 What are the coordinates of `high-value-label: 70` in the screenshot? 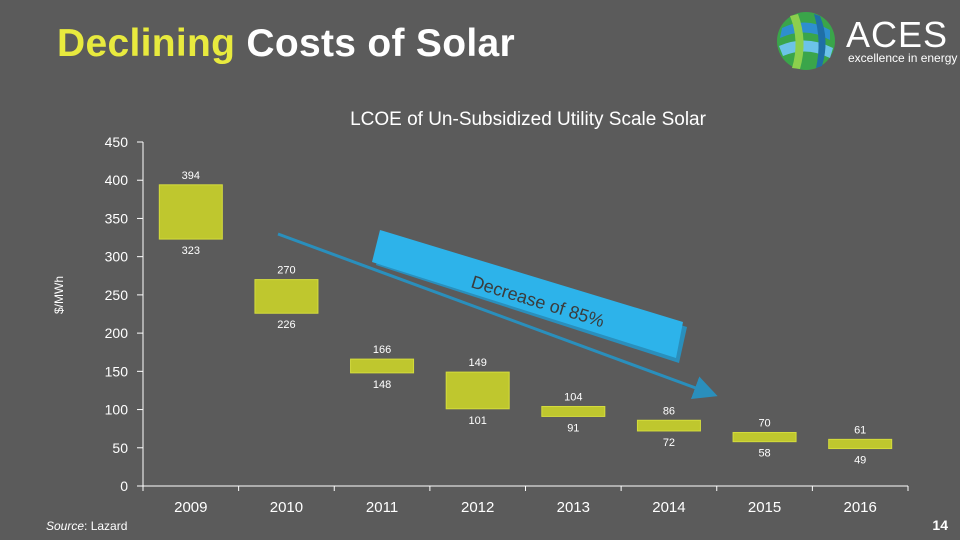 It's located at (764, 423).